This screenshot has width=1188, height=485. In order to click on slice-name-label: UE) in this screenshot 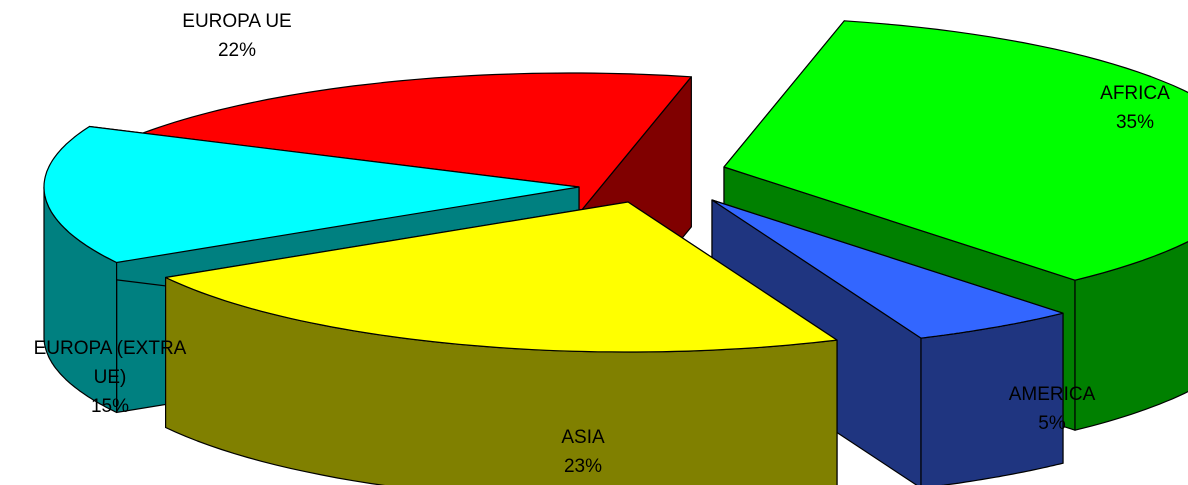, I will do `click(110, 377)`.